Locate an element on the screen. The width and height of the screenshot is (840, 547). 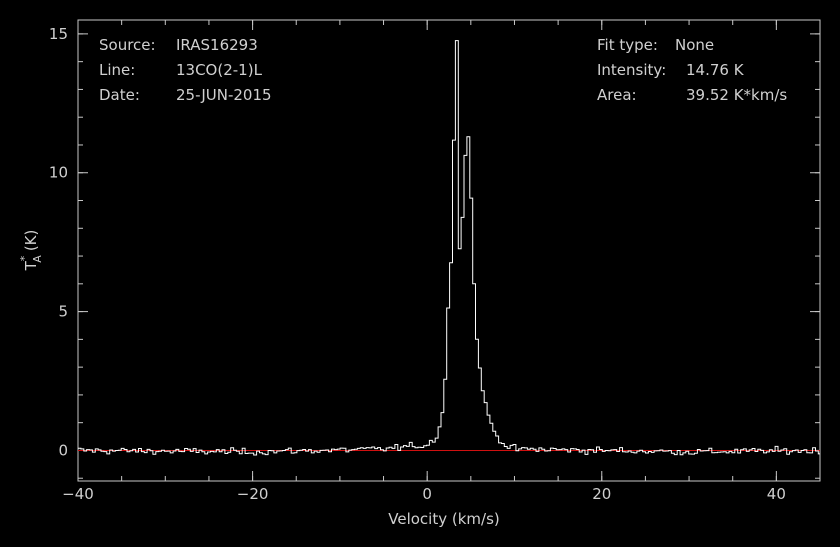
intensity-label: Intensity: is located at coordinates (632, 70).